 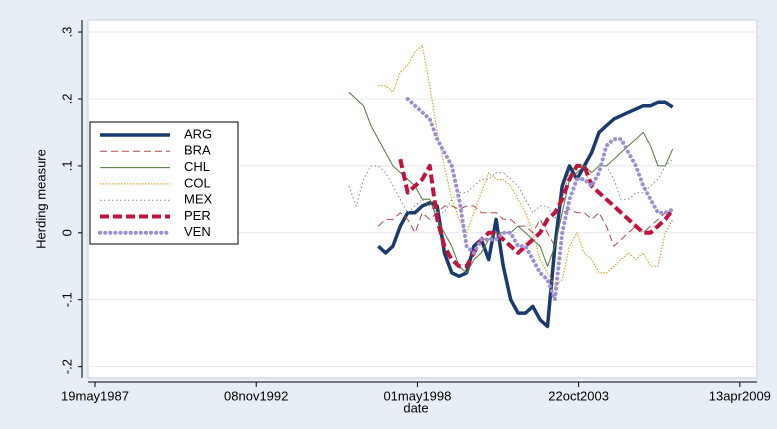 What do you see at coordinates (164, 183) in the screenshot?
I see `legend-box` at bounding box center [164, 183].